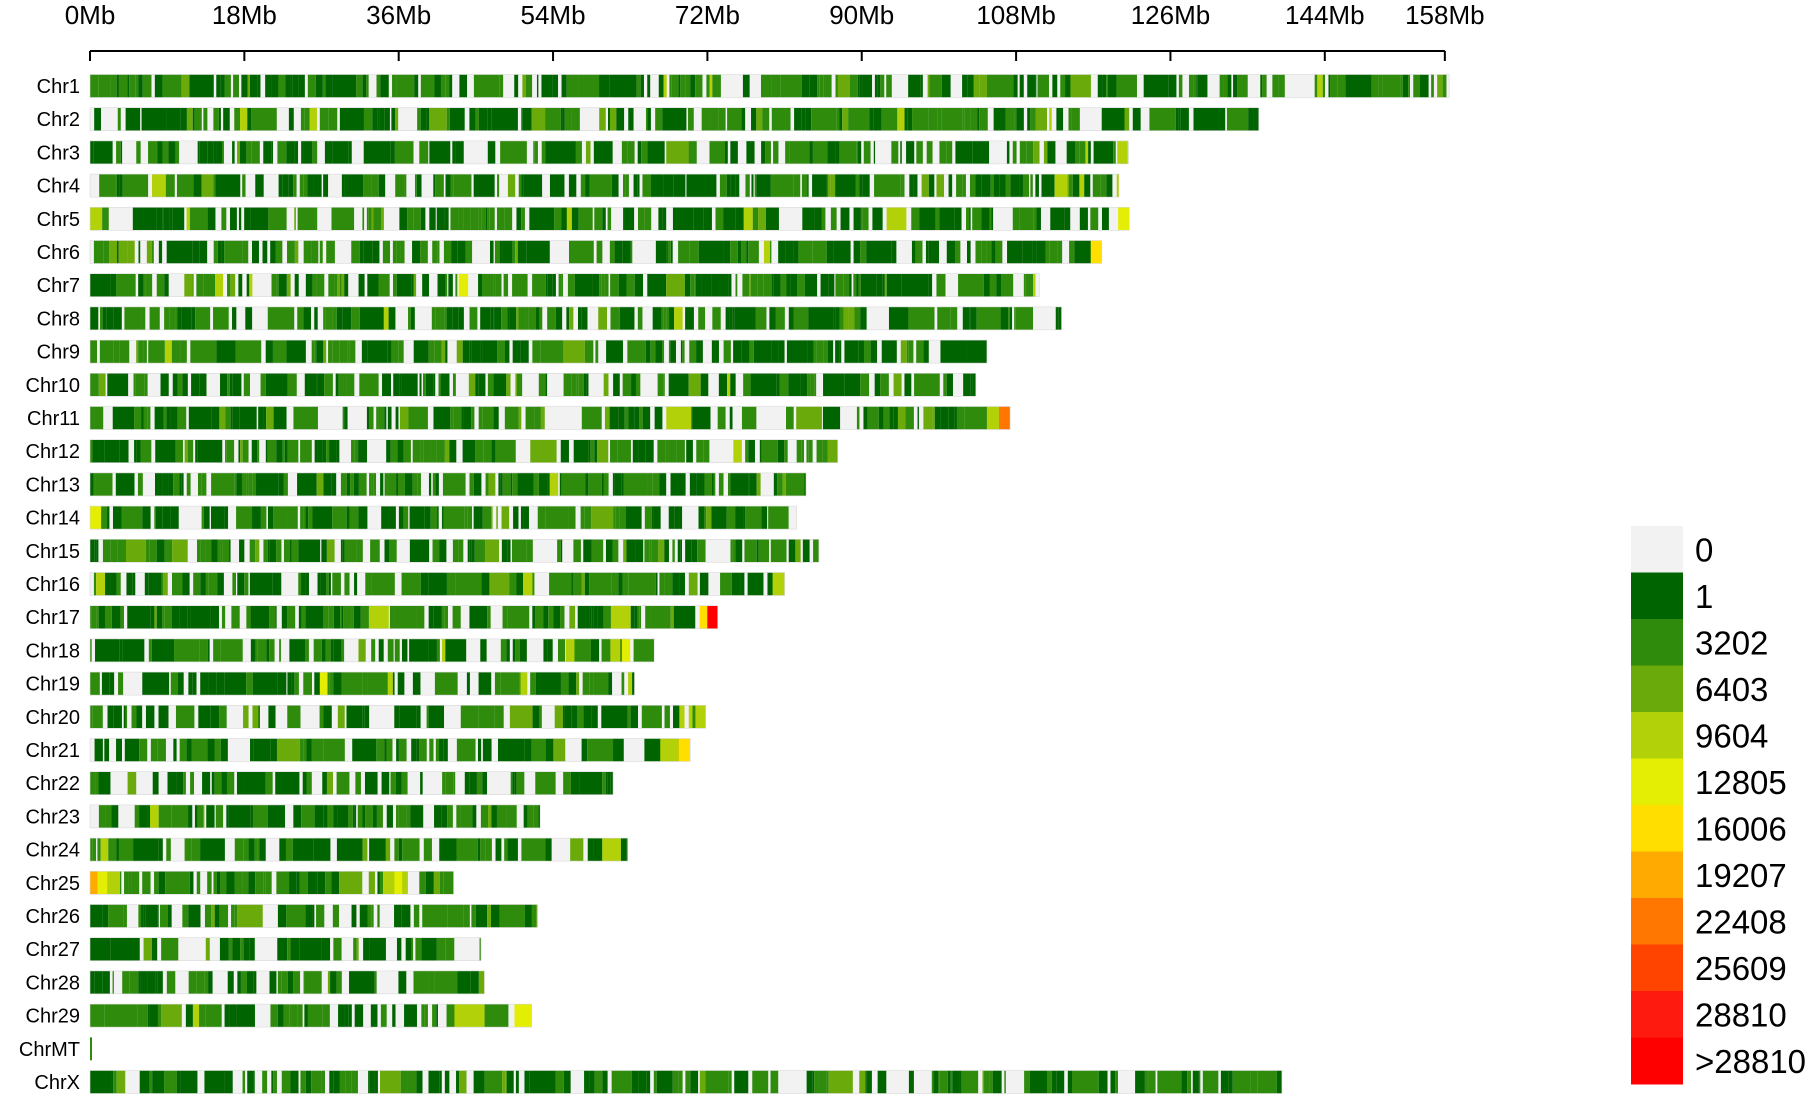  I want to click on legend-label: 19207, so click(1741, 875).